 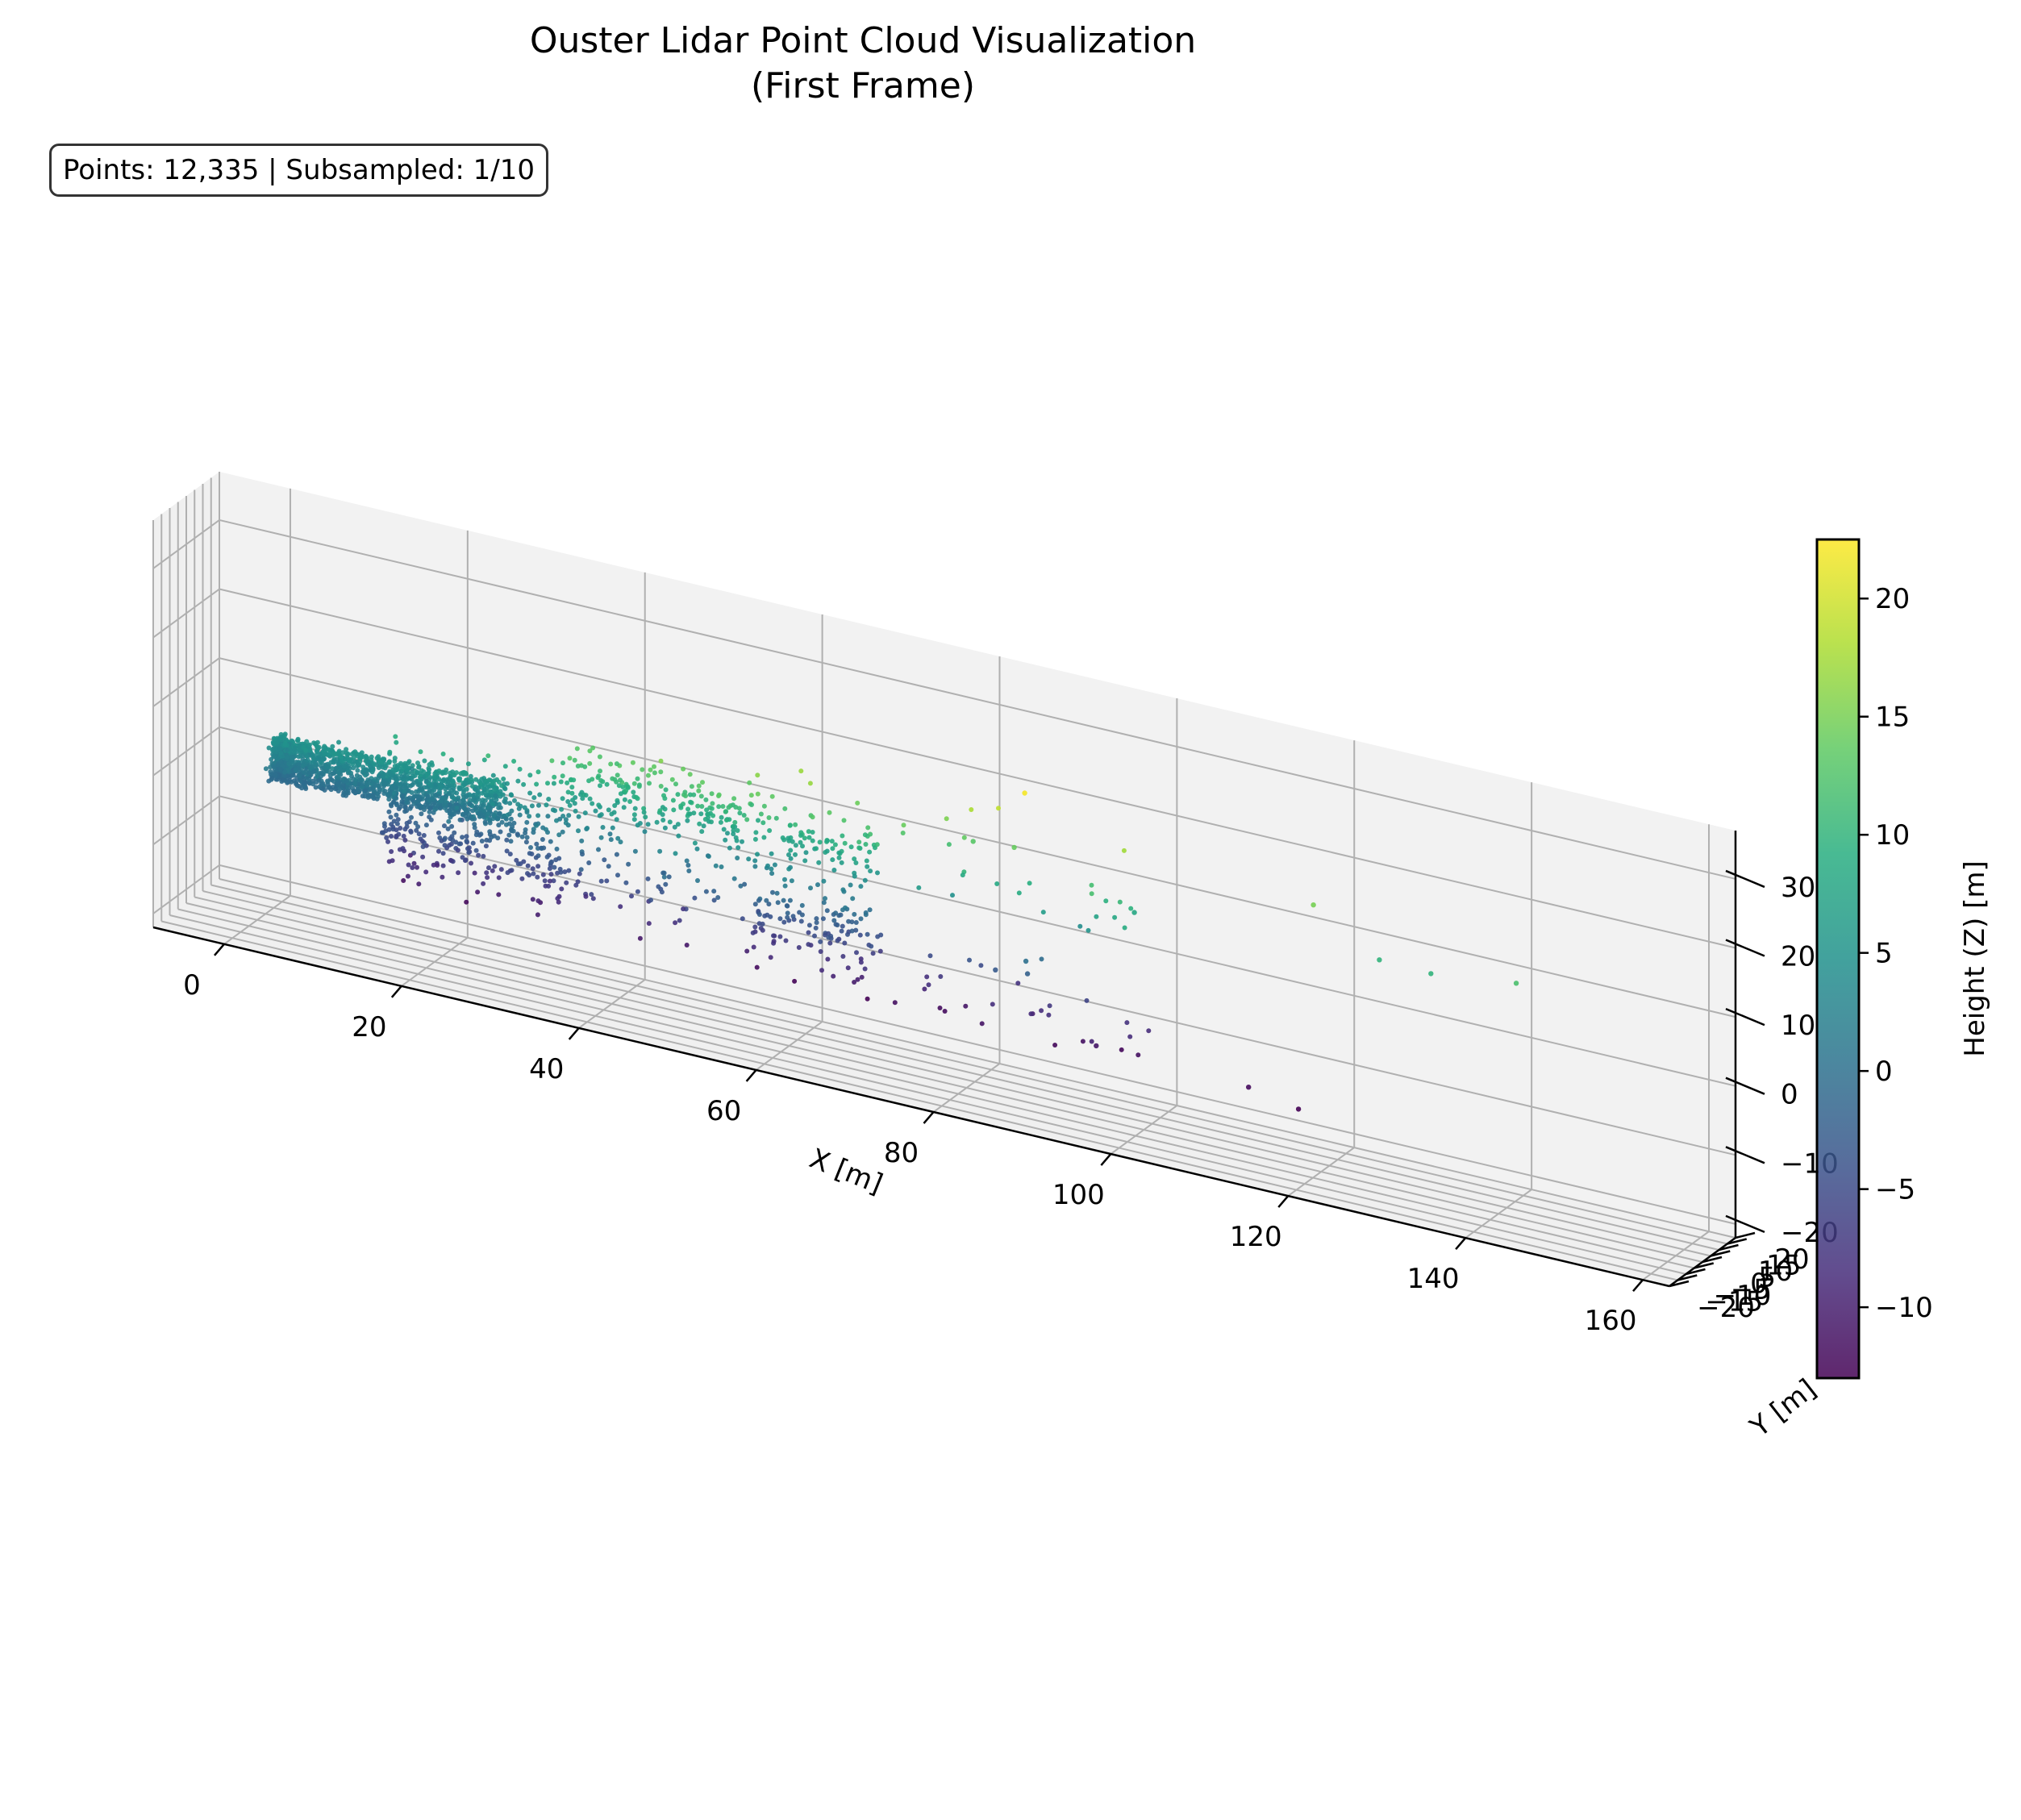 I want to click on x-axis-label: X [m], so click(x=846, y=1172).